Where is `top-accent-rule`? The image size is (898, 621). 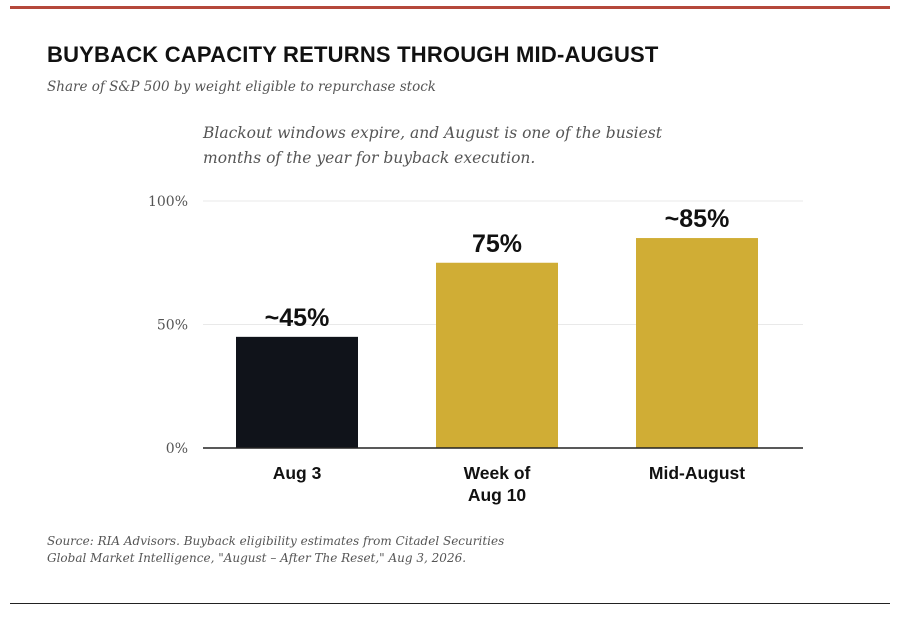
top-accent-rule is located at coordinates (450, 7).